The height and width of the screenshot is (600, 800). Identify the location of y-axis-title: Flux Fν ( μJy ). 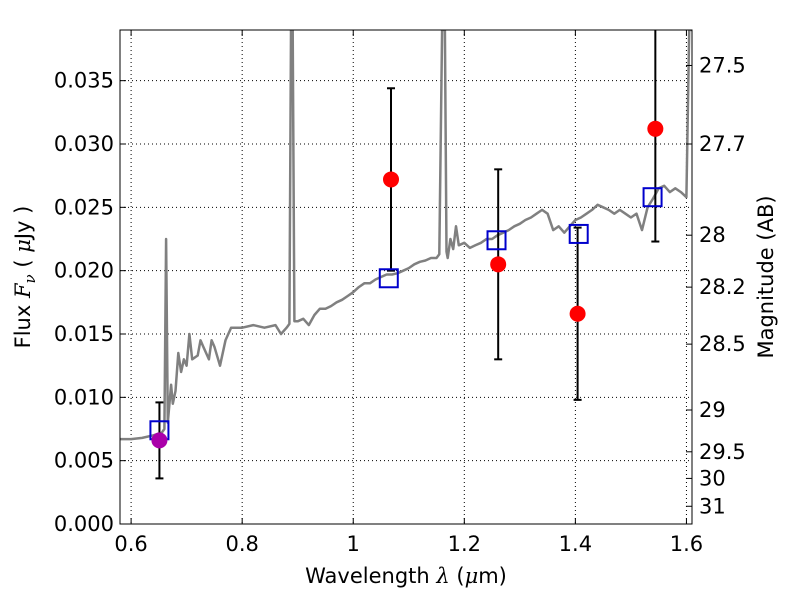
(25, 277).